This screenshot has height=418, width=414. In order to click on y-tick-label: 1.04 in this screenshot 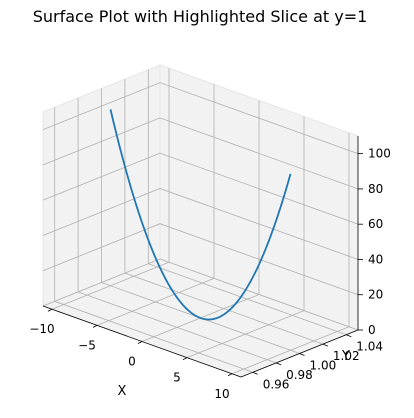, I will do `click(369, 347)`.